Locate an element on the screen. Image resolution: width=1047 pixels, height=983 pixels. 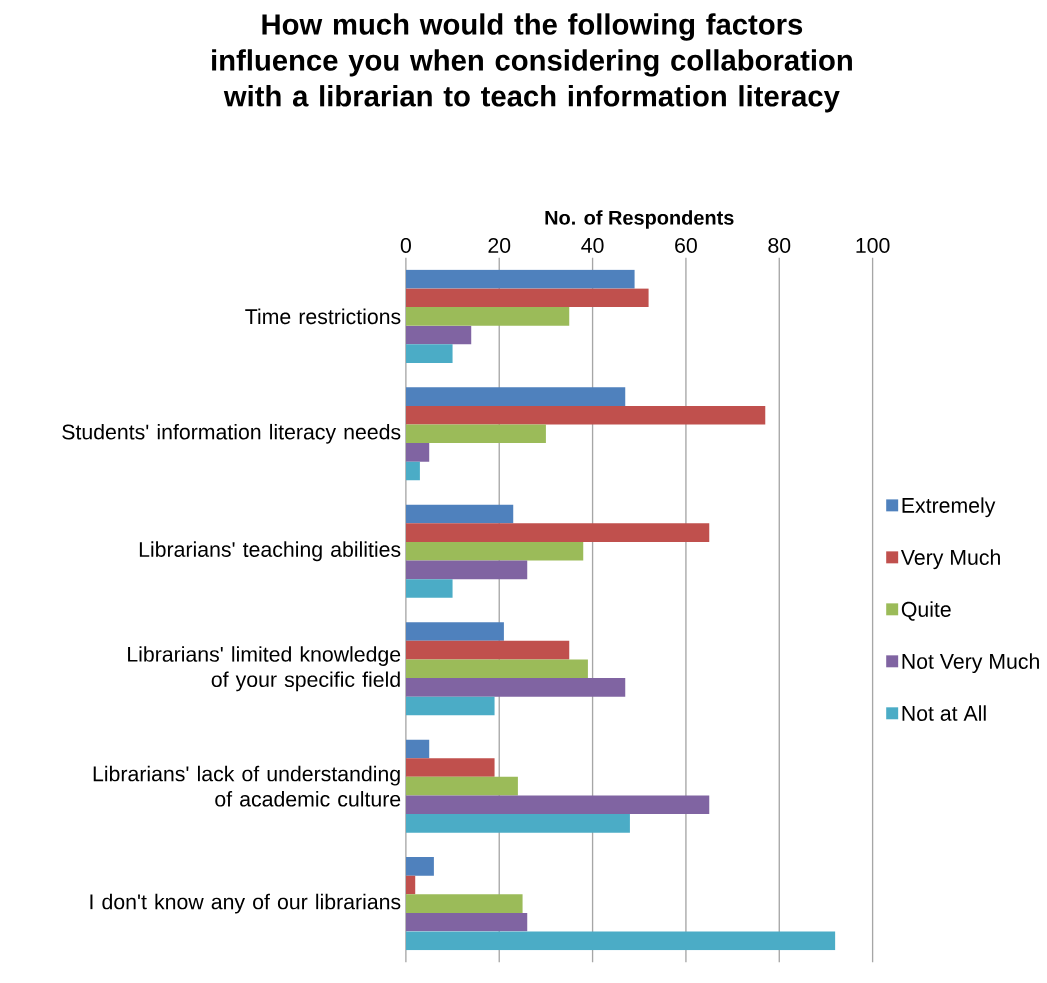
y-tick-label: Librarians' limited knowledge of your specific field is located at coordinates (264, 669).